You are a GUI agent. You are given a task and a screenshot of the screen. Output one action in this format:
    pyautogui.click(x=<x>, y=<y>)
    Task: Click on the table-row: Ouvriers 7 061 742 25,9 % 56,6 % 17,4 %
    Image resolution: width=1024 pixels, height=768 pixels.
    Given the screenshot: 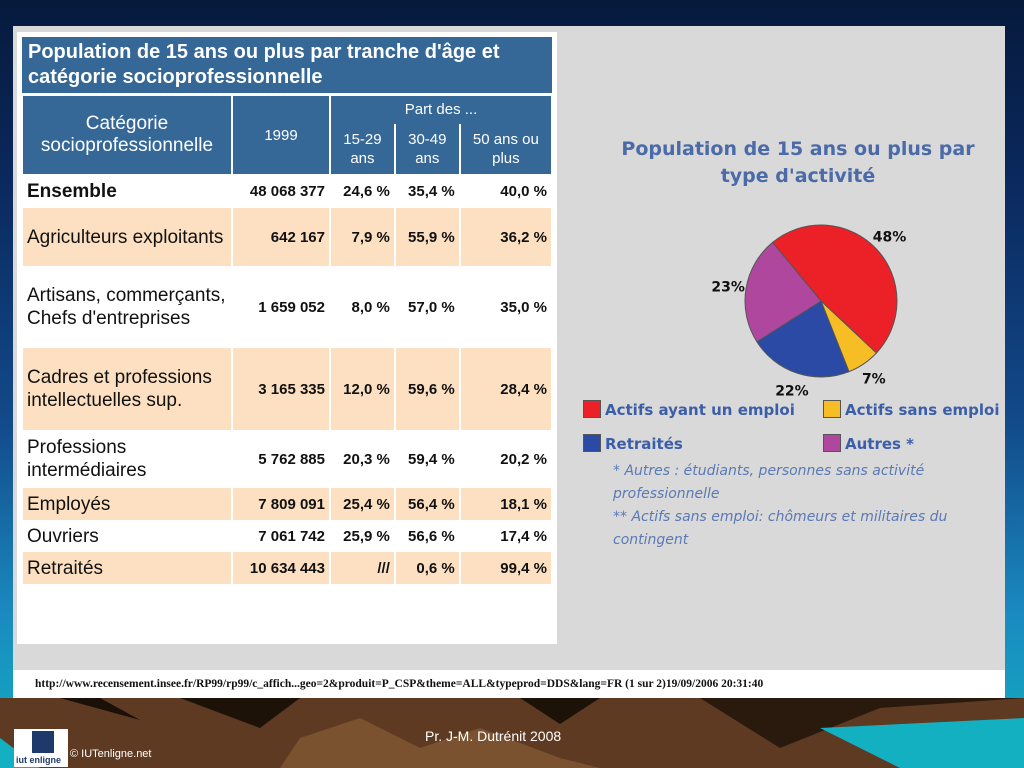 What is the action you would take?
    pyautogui.click(x=287, y=536)
    